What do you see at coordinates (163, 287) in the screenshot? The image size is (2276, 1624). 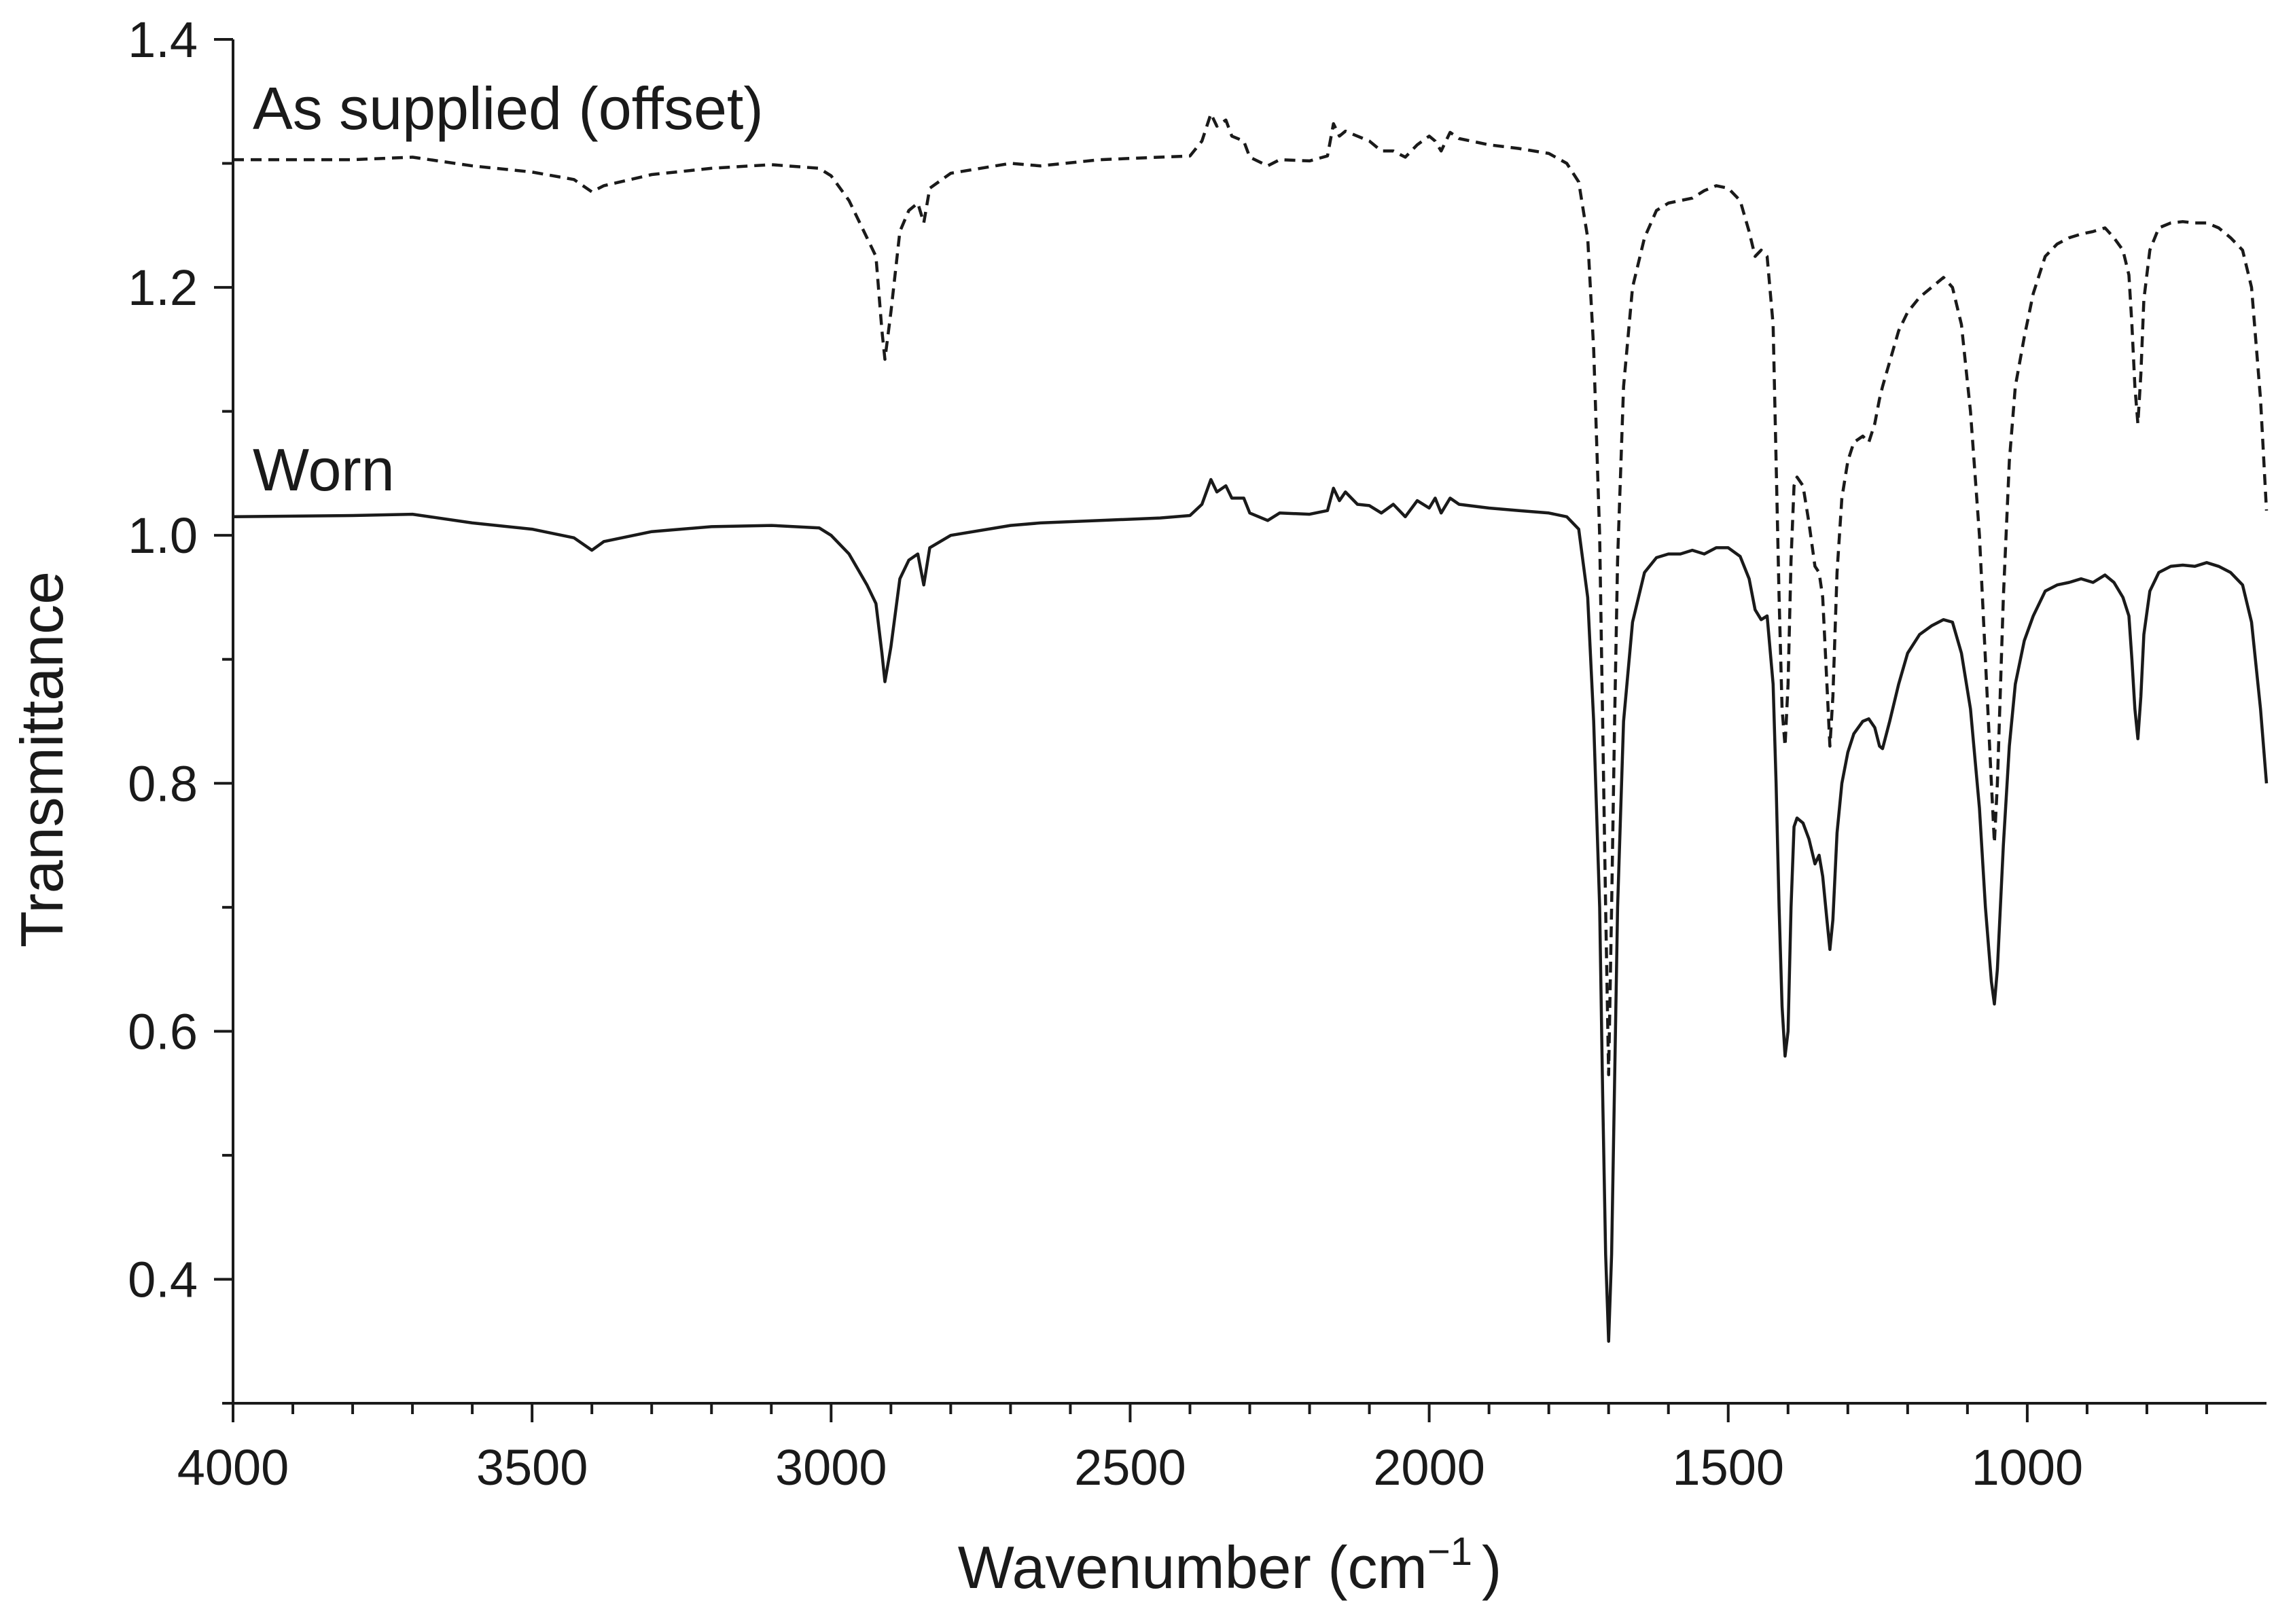 I see `y-tick-label: 1.2` at bounding box center [163, 287].